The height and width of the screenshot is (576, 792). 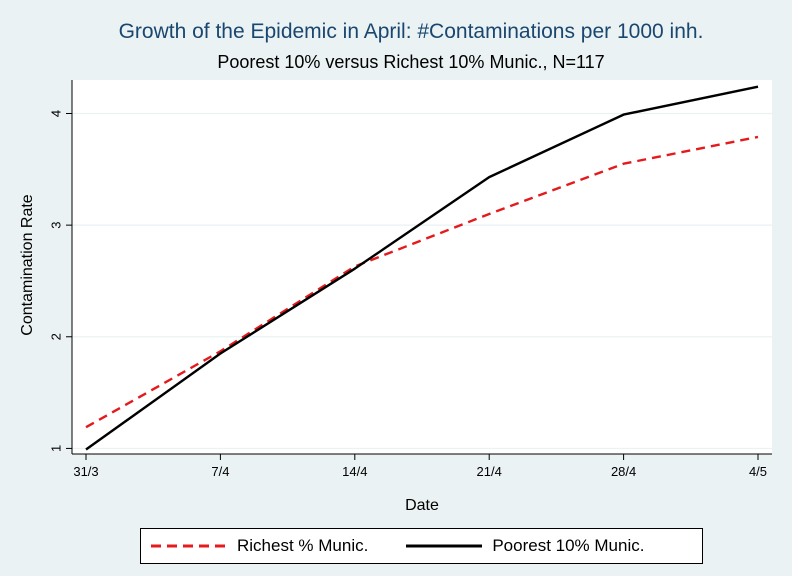 I want to click on y-tick-label: 2, so click(x=56, y=336).